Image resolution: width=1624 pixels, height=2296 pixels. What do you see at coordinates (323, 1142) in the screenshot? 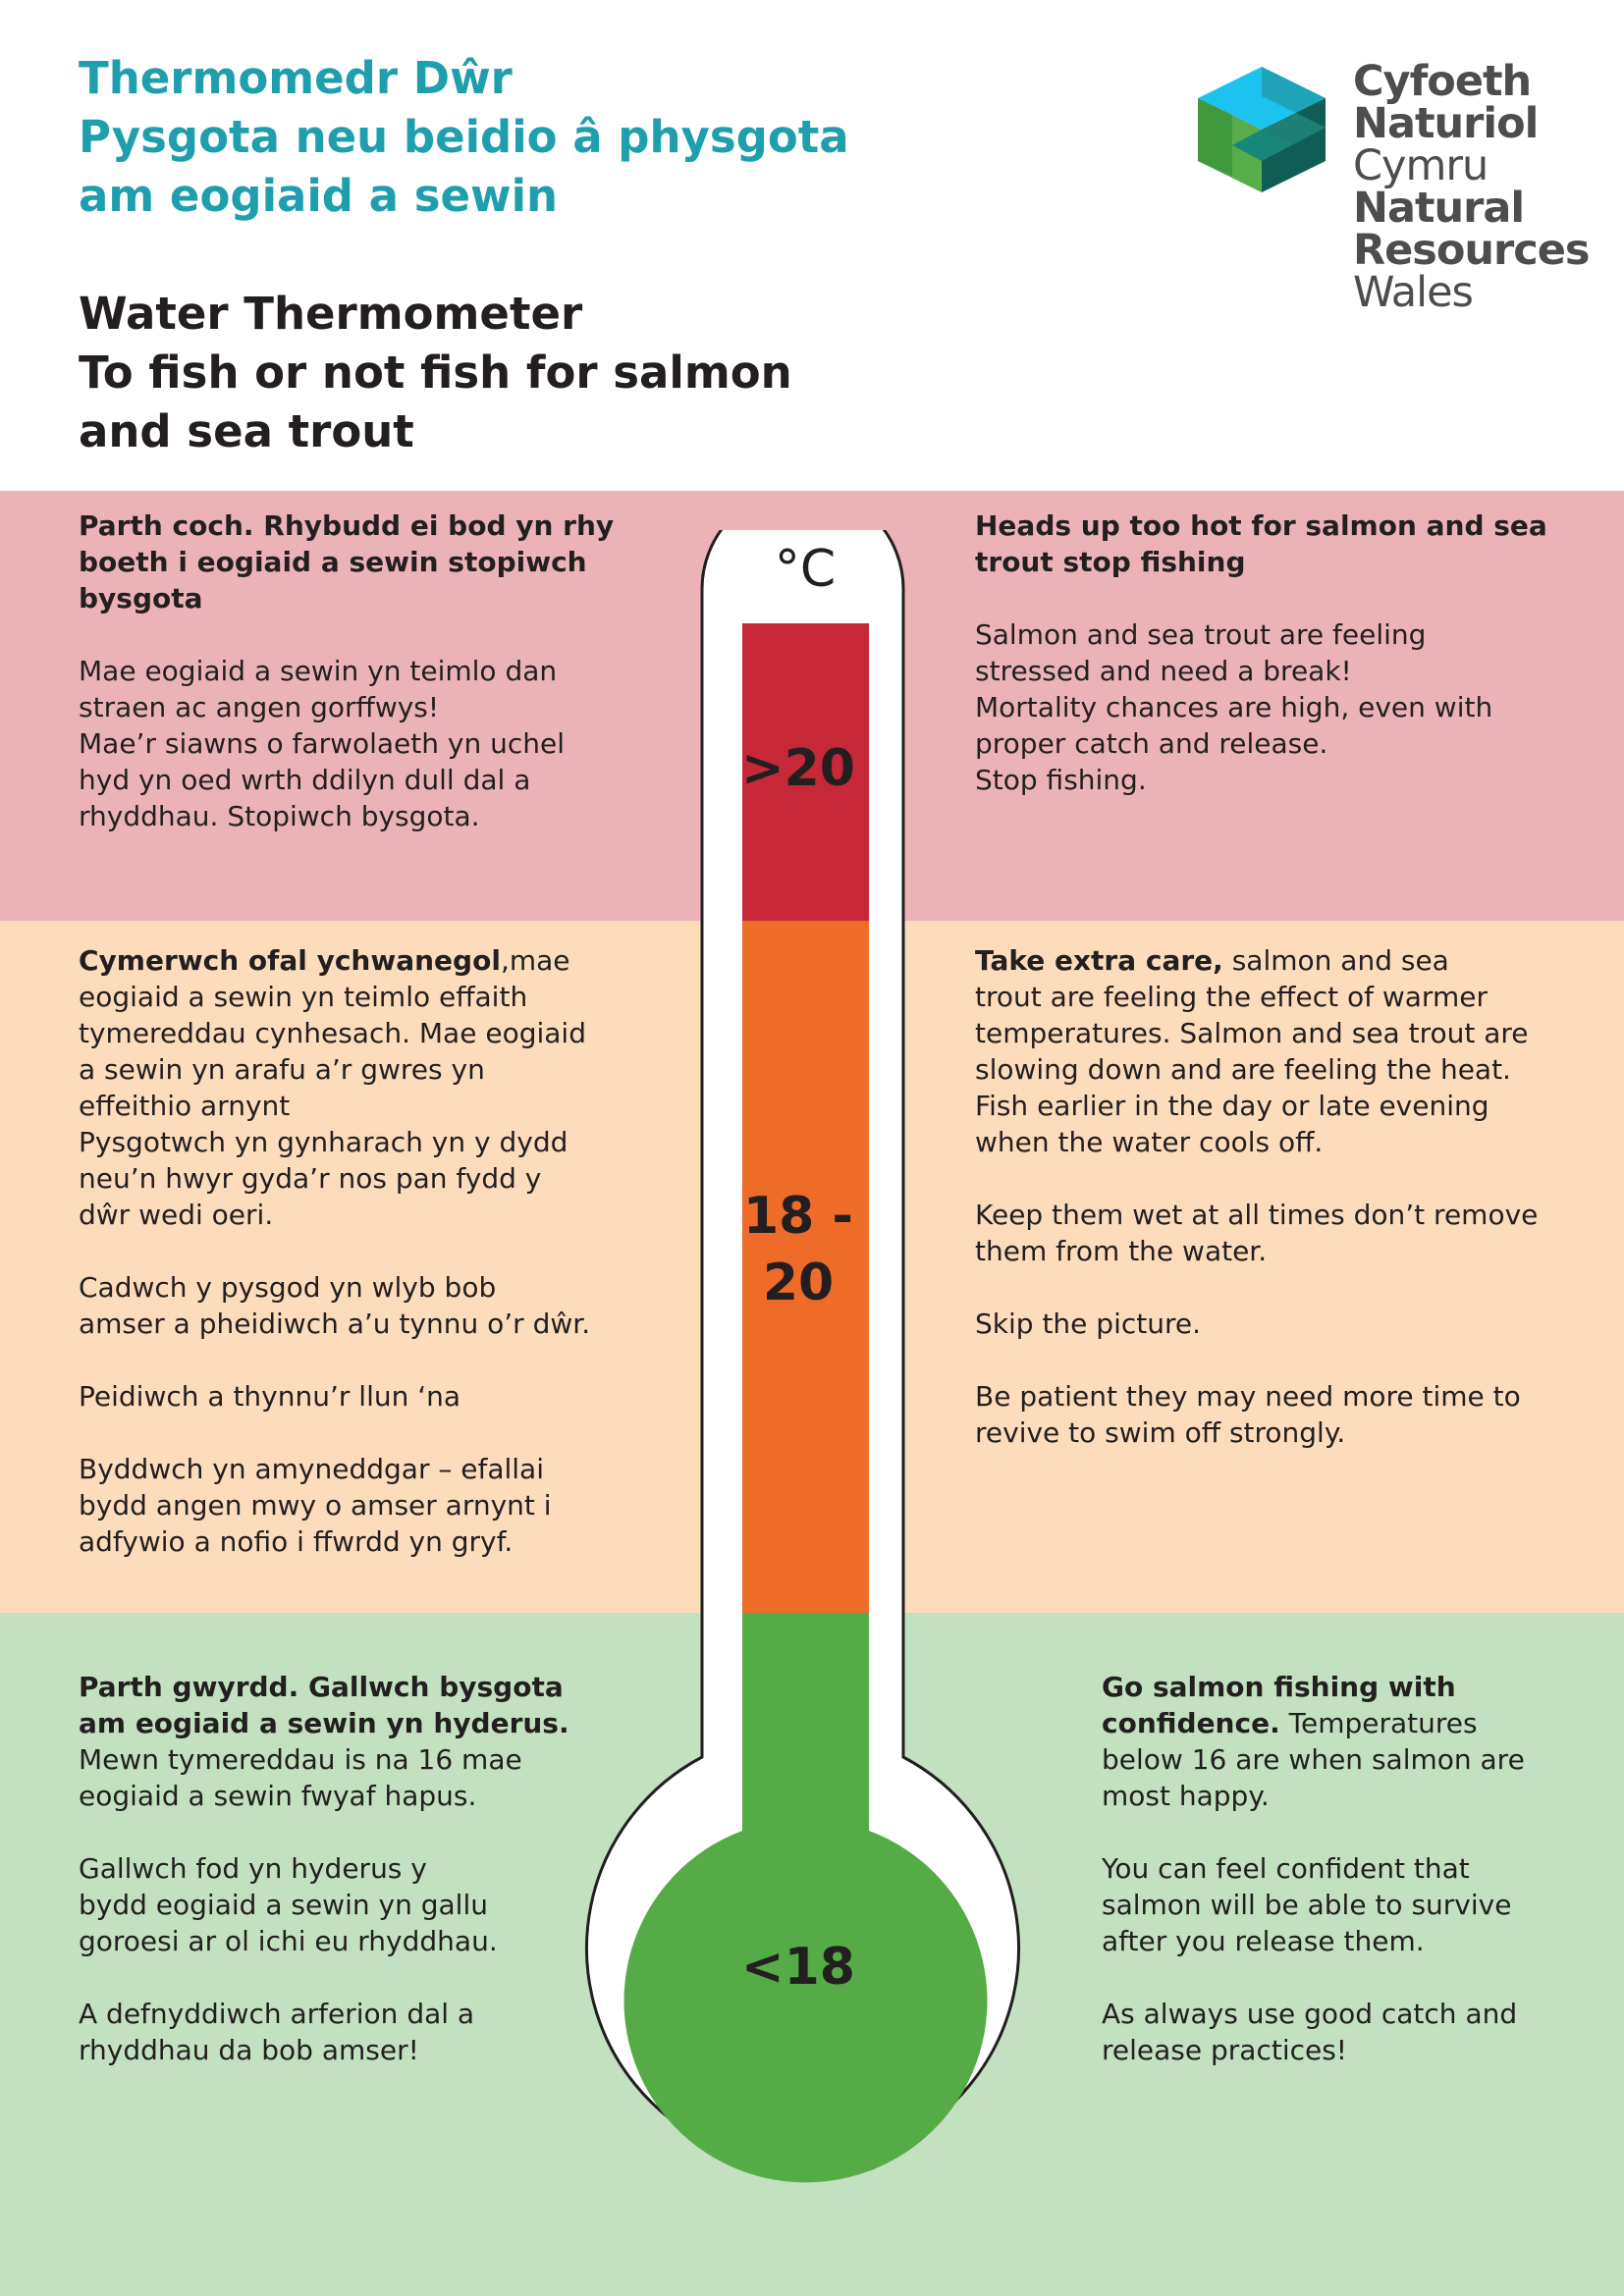
I see `orange-welsh-body: Pysgotwch yn gynharach yn y dydd` at bounding box center [323, 1142].